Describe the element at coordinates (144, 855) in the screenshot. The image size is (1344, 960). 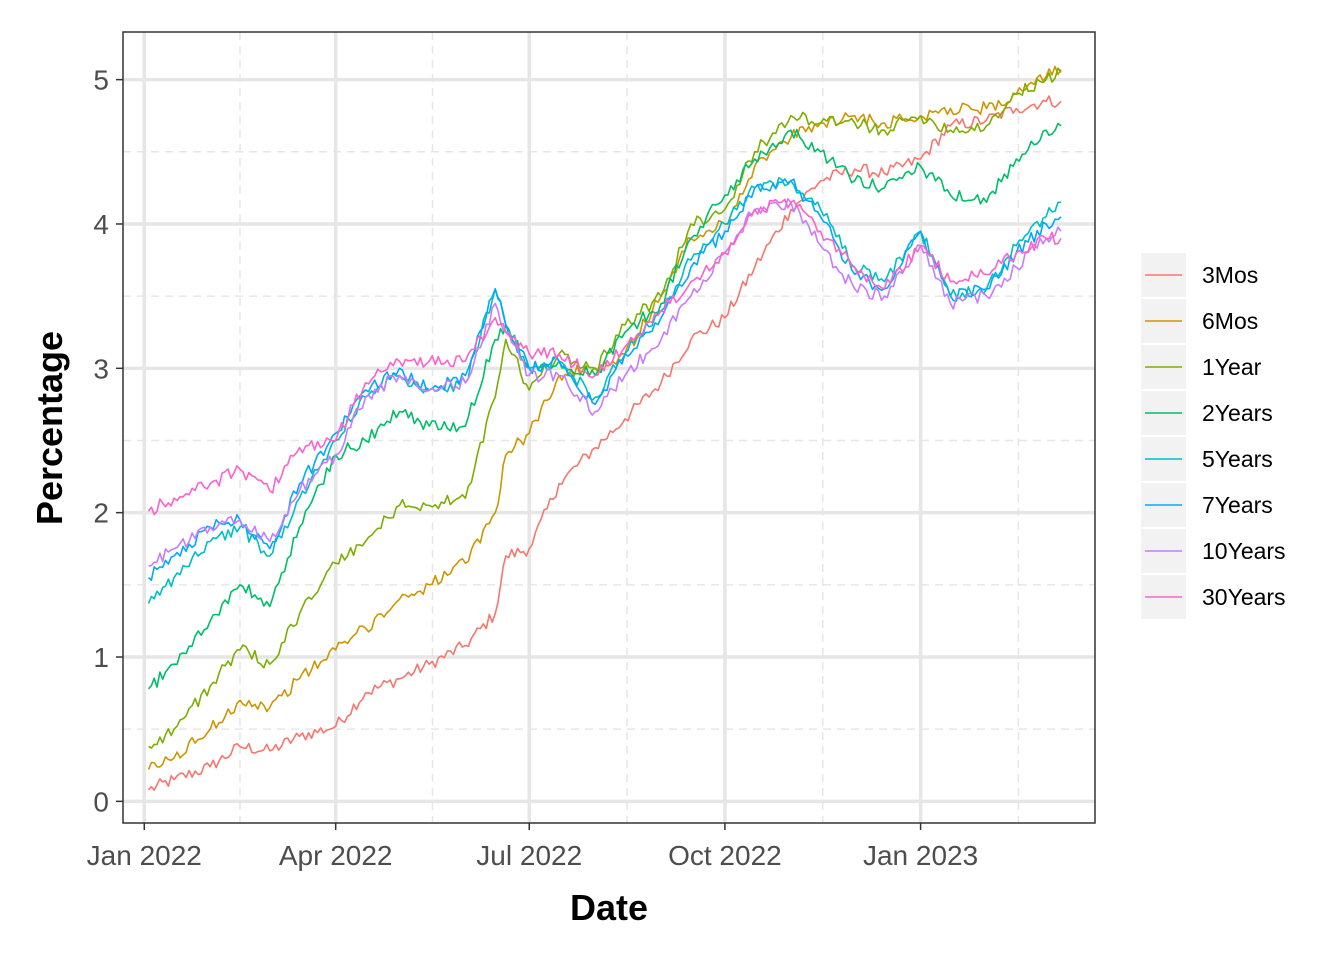
I see `x-tick-label: Jan 2022` at that location.